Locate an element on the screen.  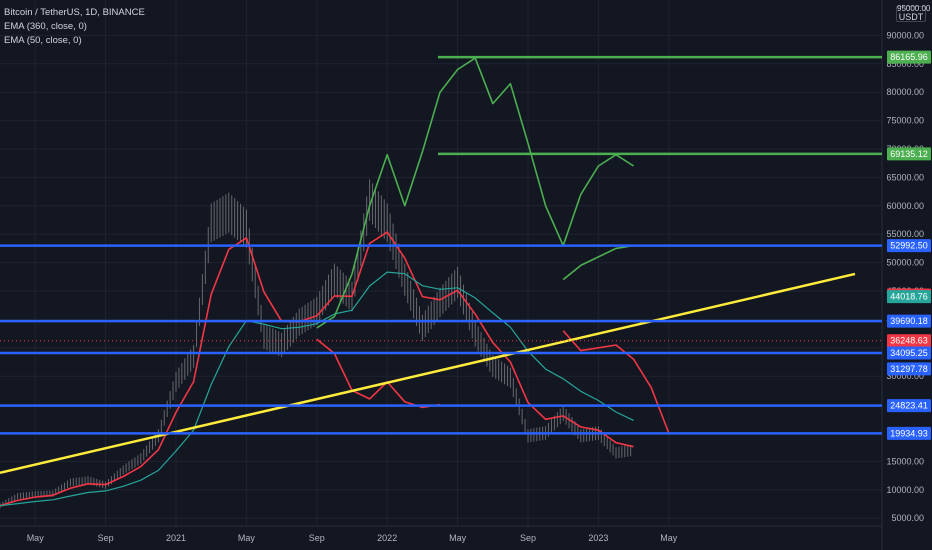
legend-ema-360: EMA (360, close, 0) is located at coordinates (45, 26).